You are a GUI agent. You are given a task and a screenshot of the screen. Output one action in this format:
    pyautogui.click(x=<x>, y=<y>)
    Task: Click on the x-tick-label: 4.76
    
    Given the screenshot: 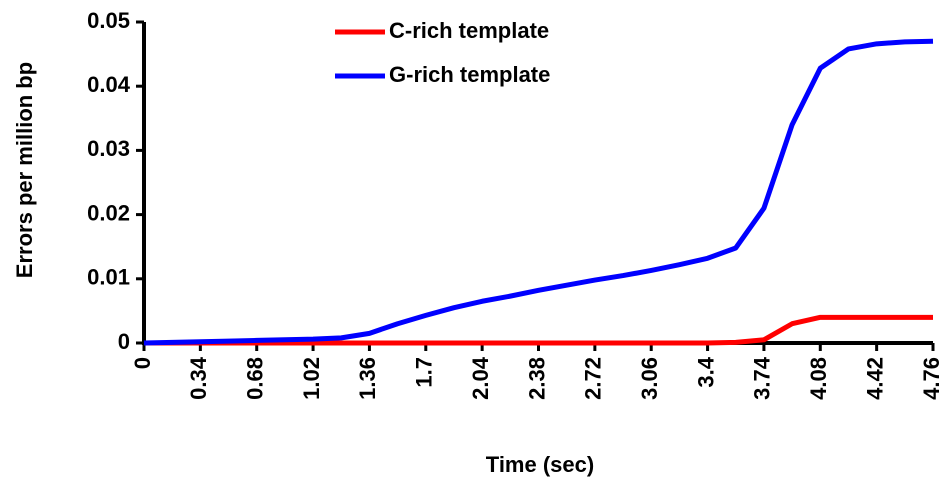 What is the action you would take?
    pyautogui.click(x=930, y=378)
    